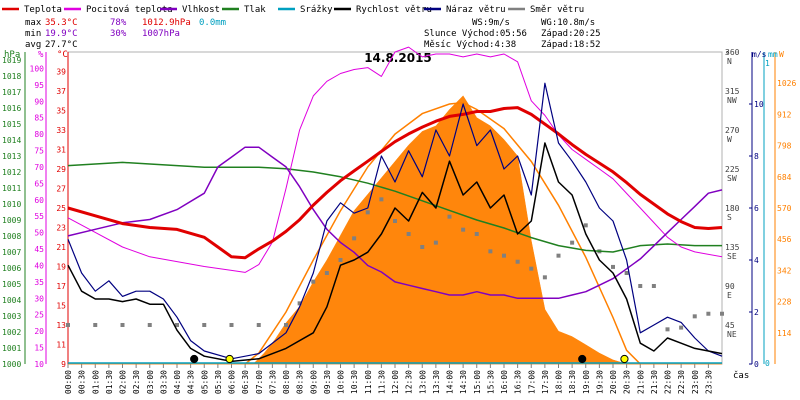  What do you see at coordinates (767, 363) in the screenshot?
I see `tick-mm-0: 0` at bounding box center [767, 363].